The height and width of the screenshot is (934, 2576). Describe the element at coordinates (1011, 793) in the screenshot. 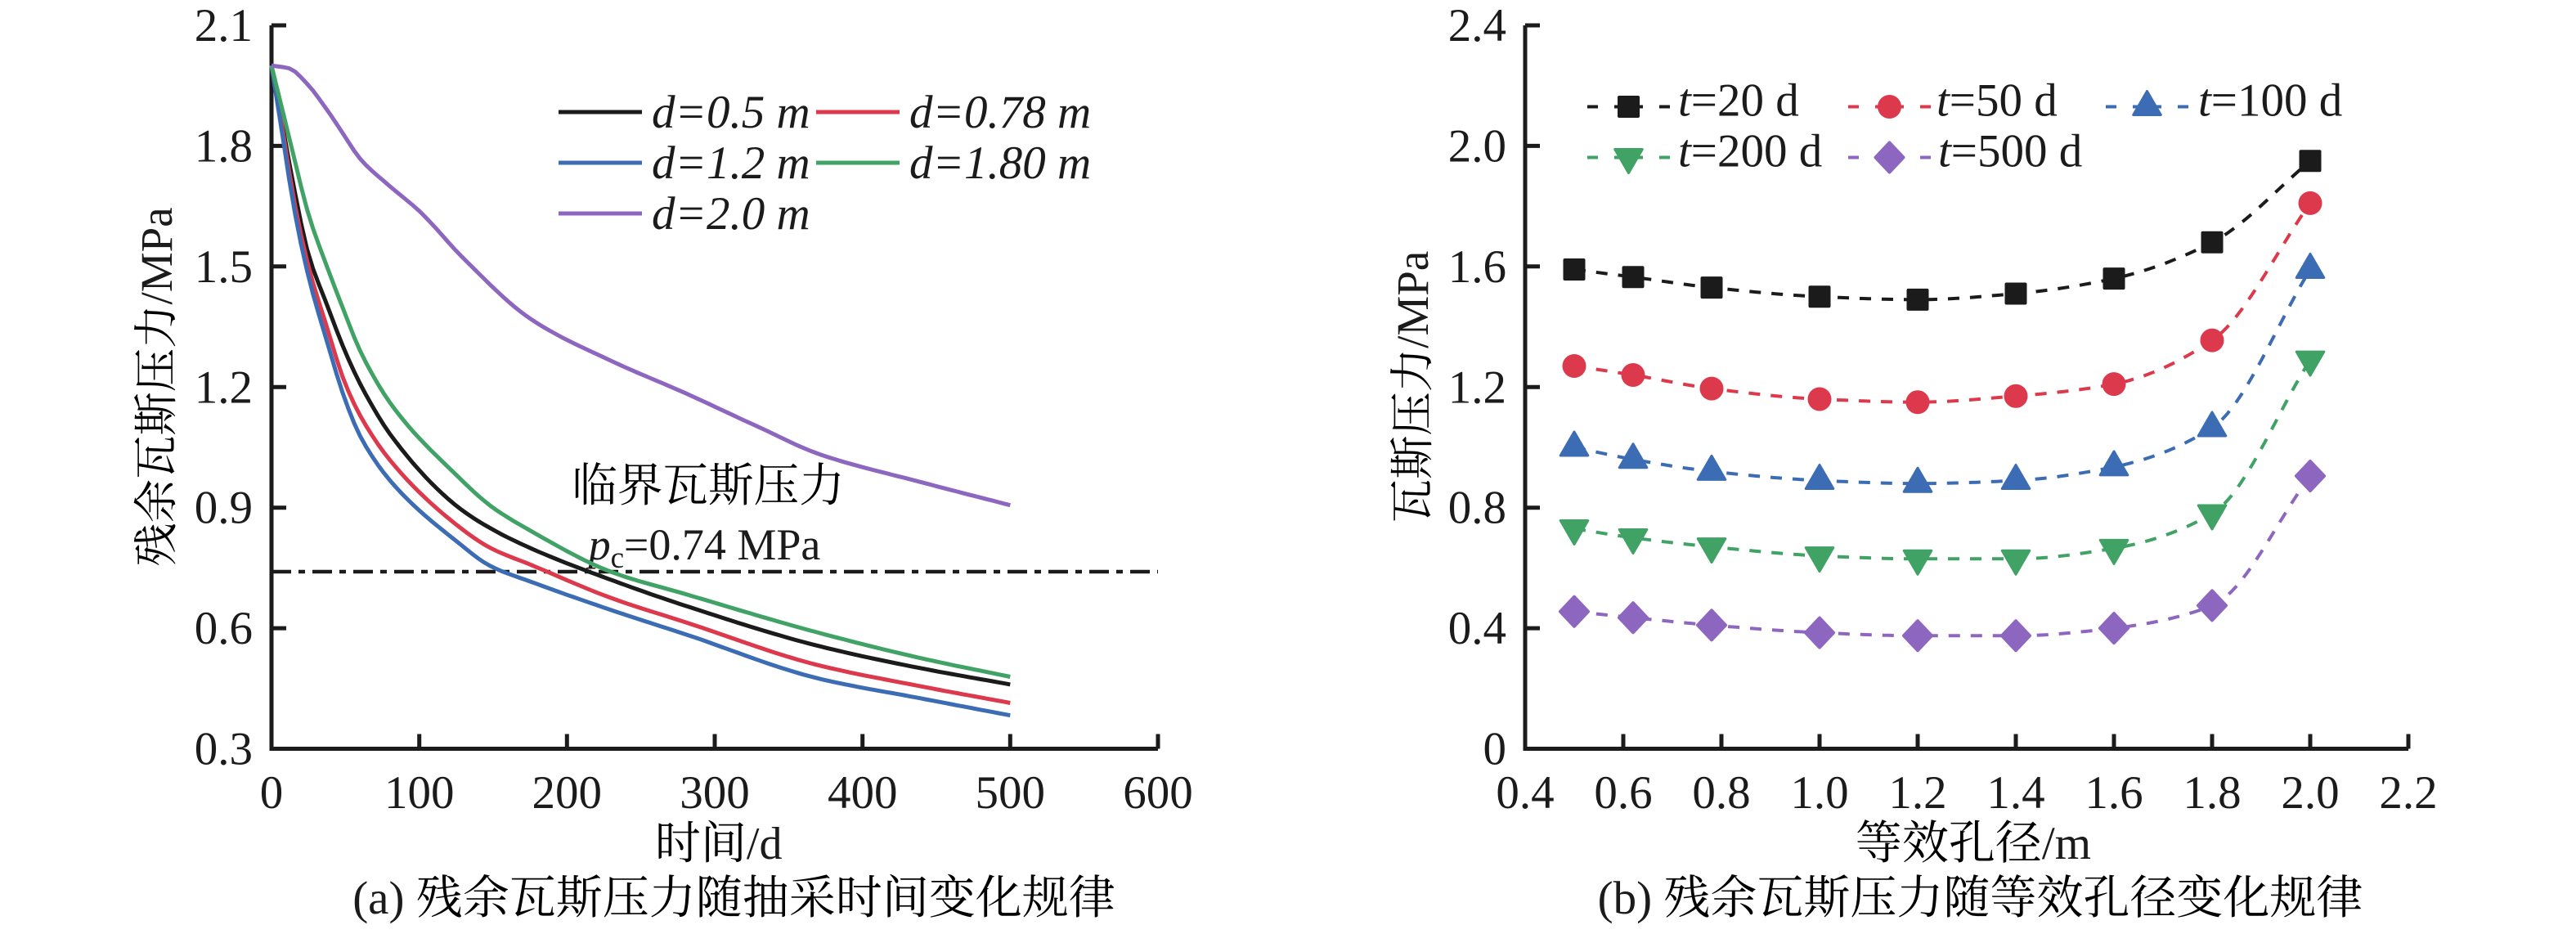

I see `svg-text: 500` at that location.